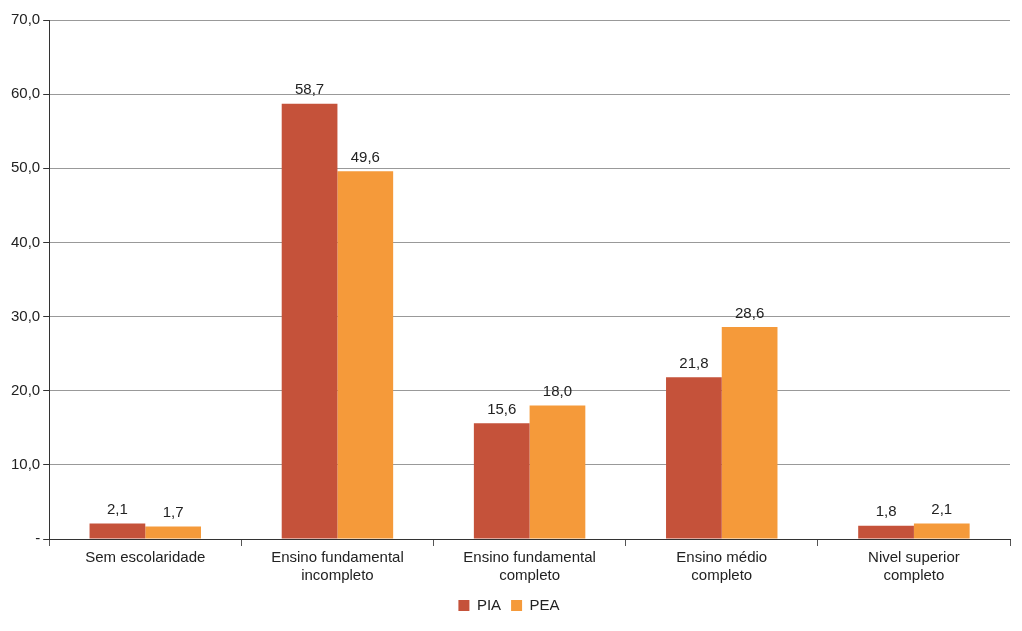 This screenshot has width=1022, height=631. What do you see at coordinates (365, 156) in the screenshot?
I see `data-label: 49,6` at bounding box center [365, 156].